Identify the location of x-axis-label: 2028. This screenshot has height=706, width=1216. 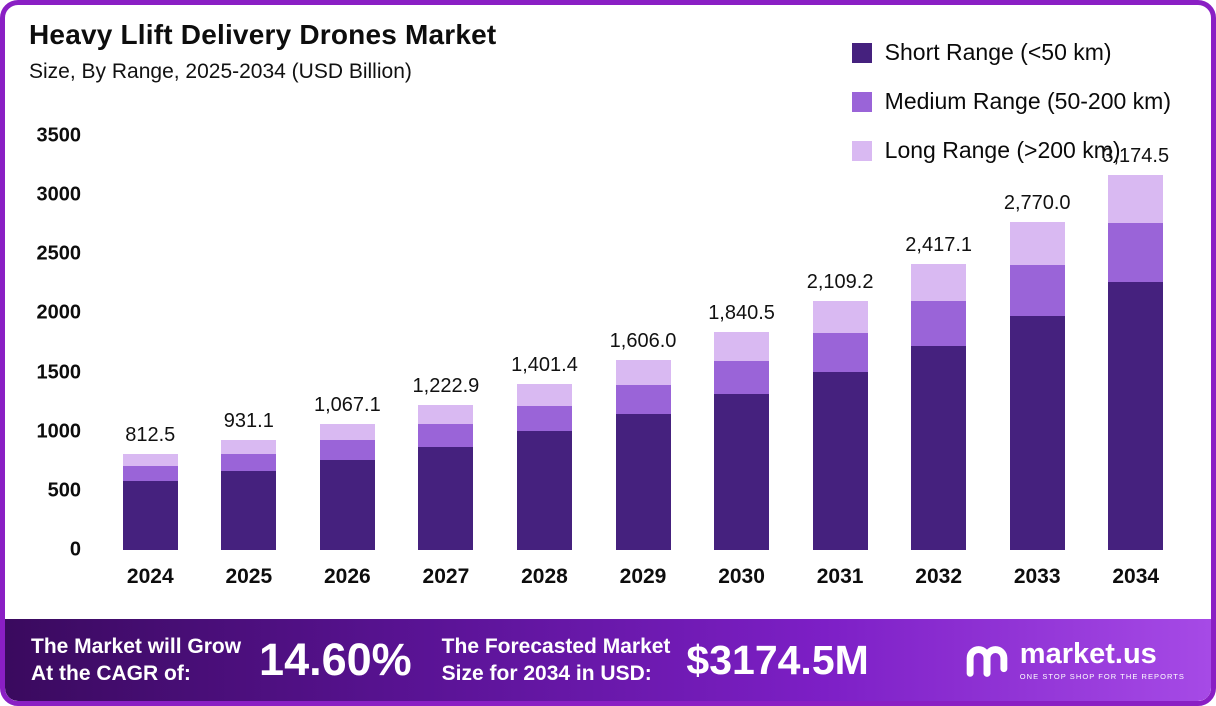
(544, 576).